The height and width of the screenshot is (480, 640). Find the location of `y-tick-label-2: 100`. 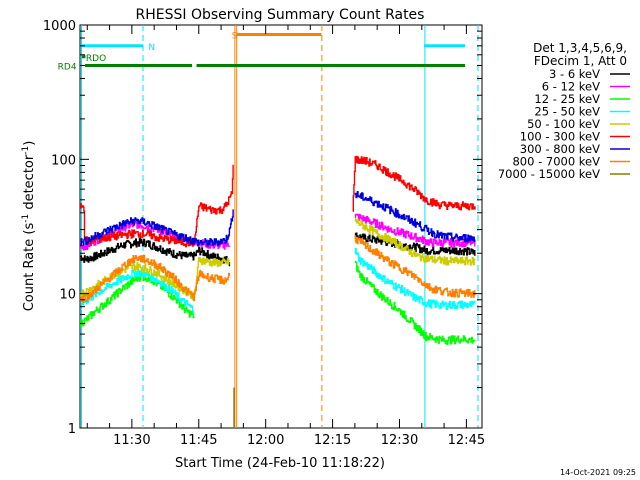

y-tick-label-2: 100 is located at coordinates (63, 160).